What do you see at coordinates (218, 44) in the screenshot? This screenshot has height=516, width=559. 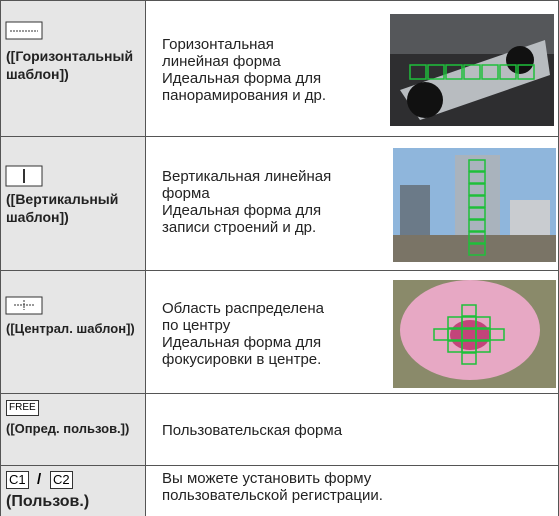 I see `description-line: Горизонтальная` at bounding box center [218, 44].